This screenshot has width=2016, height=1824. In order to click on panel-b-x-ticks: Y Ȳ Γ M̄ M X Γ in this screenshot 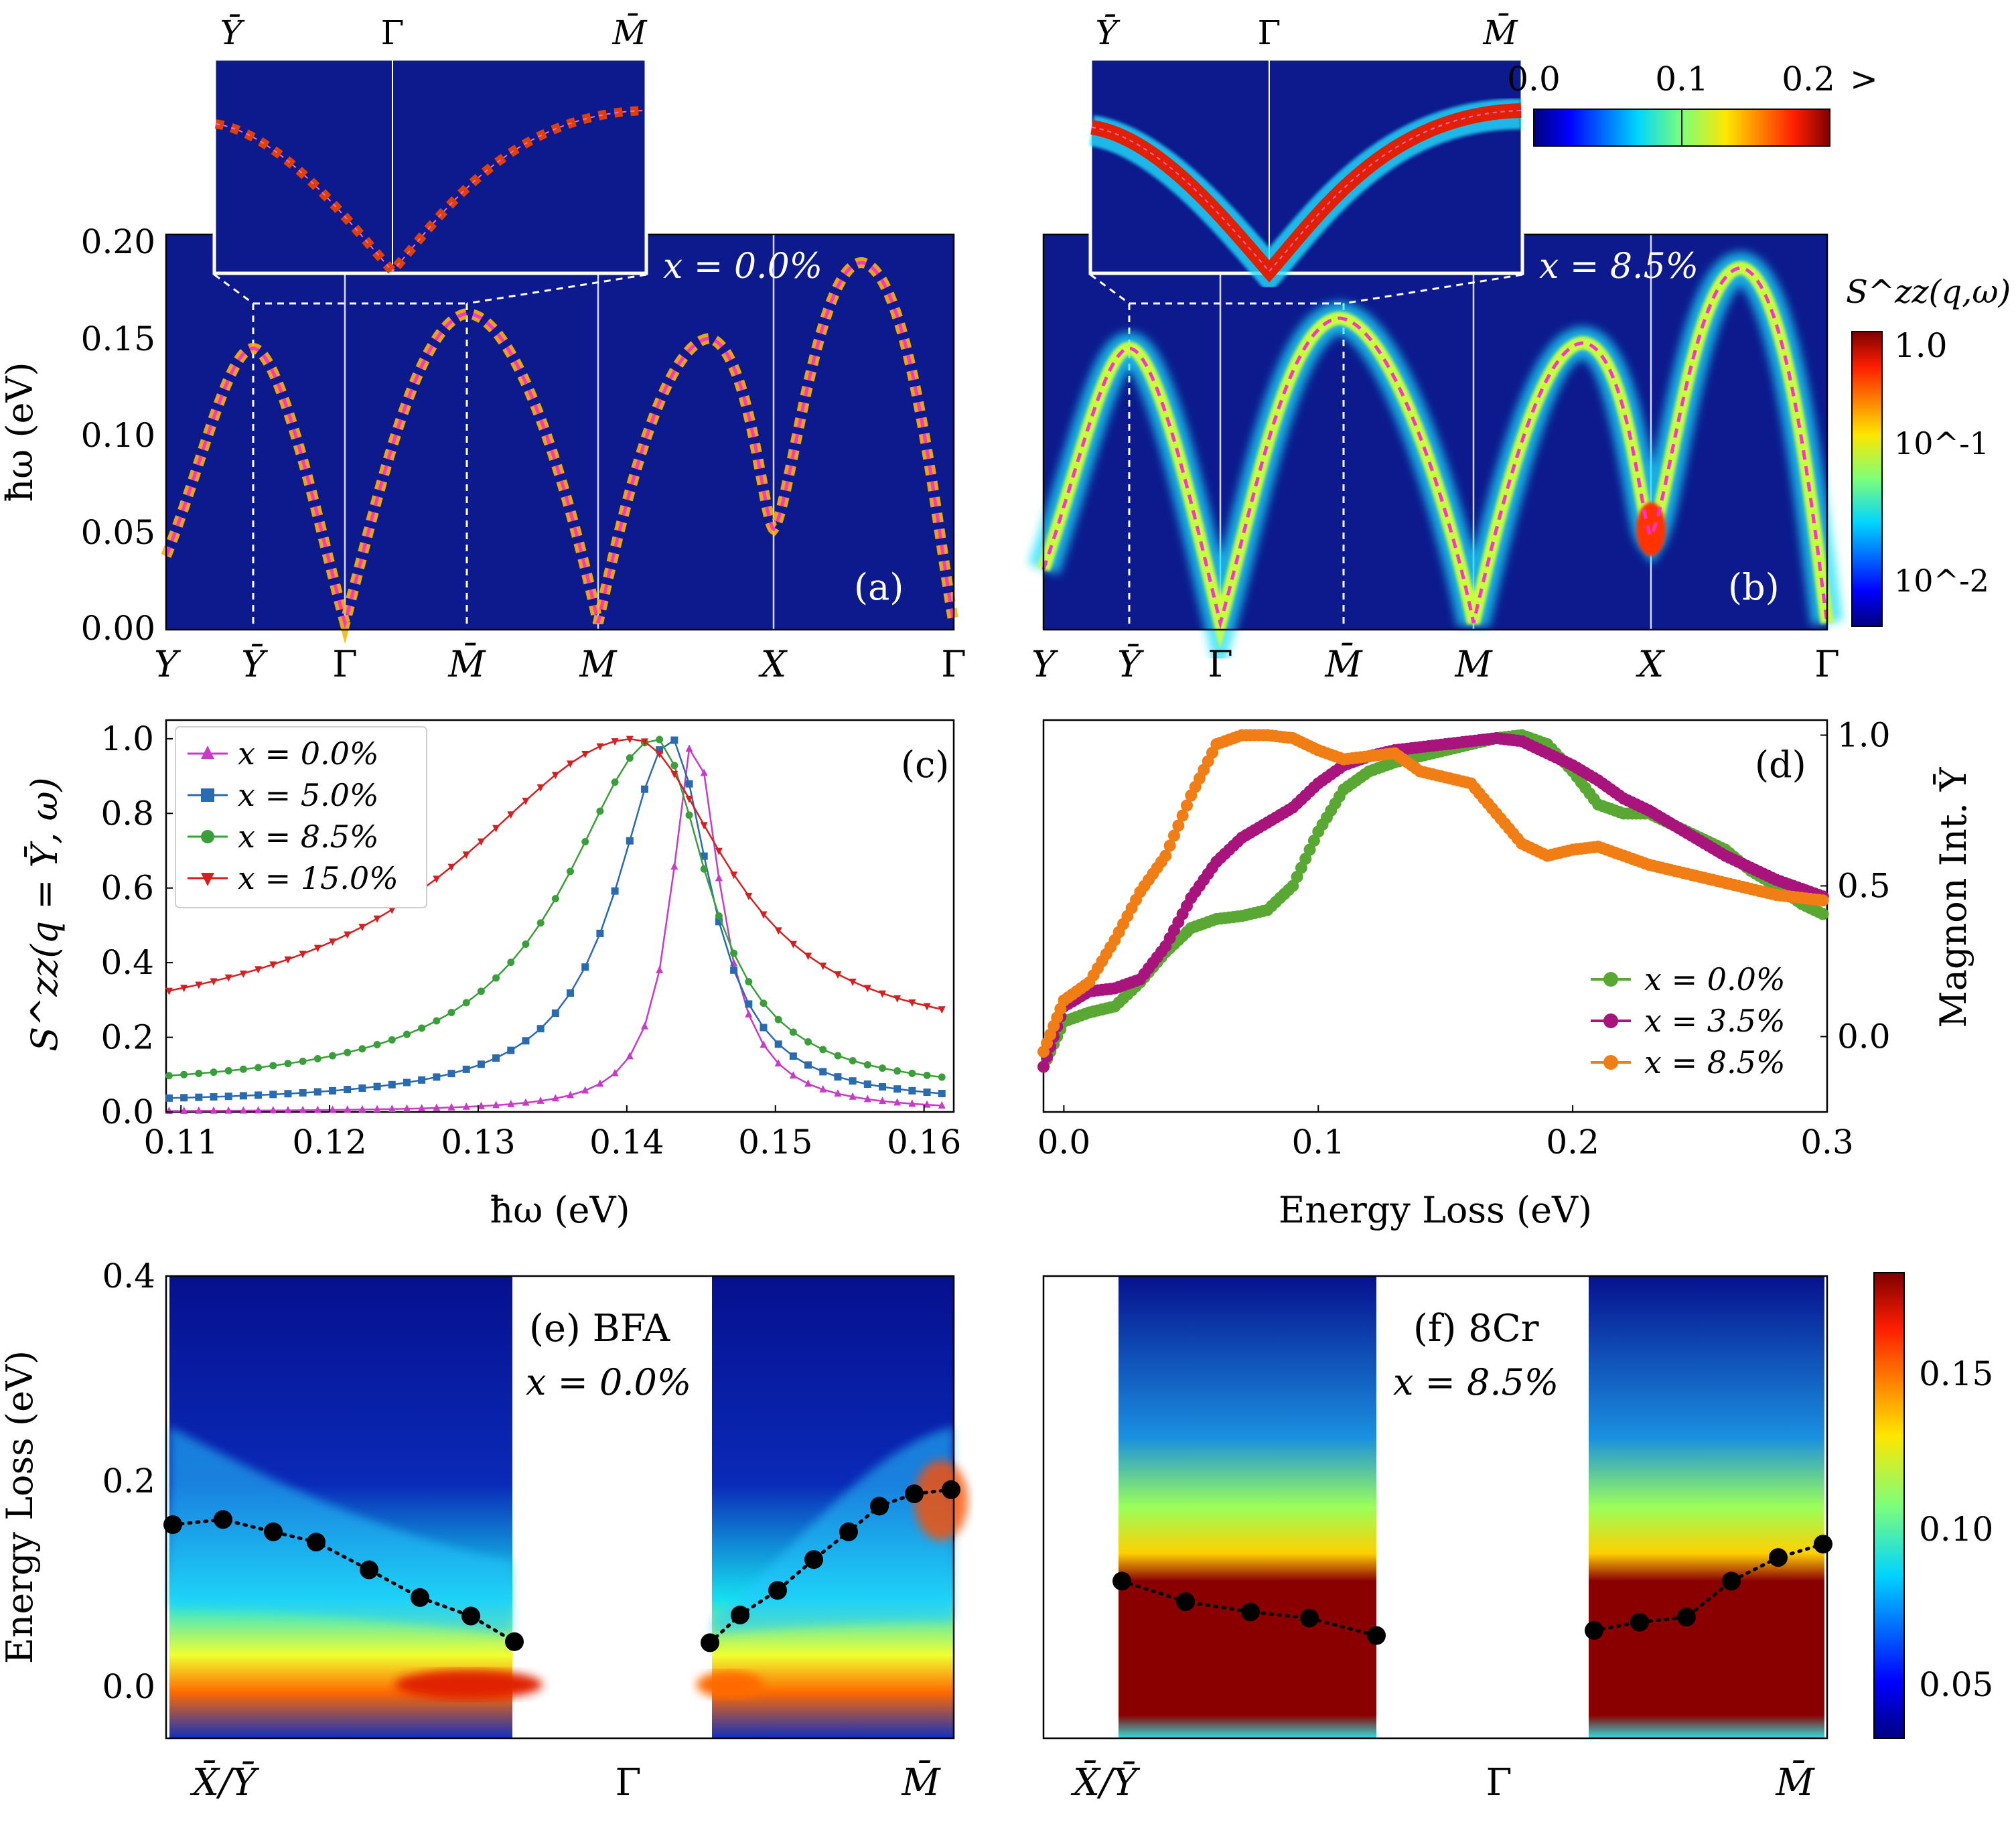, I will do `click(1435, 664)`.